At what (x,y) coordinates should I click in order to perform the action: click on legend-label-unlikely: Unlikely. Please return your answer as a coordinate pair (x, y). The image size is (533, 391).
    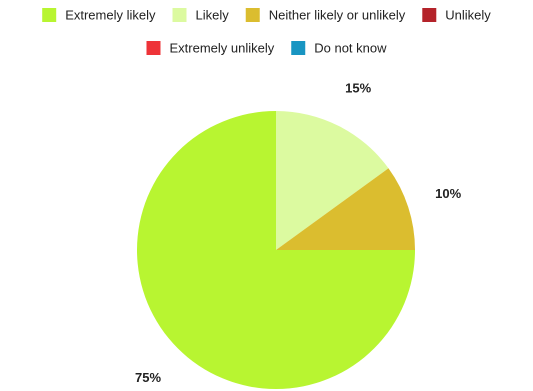
    Looking at the image, I should click on (468, 15).